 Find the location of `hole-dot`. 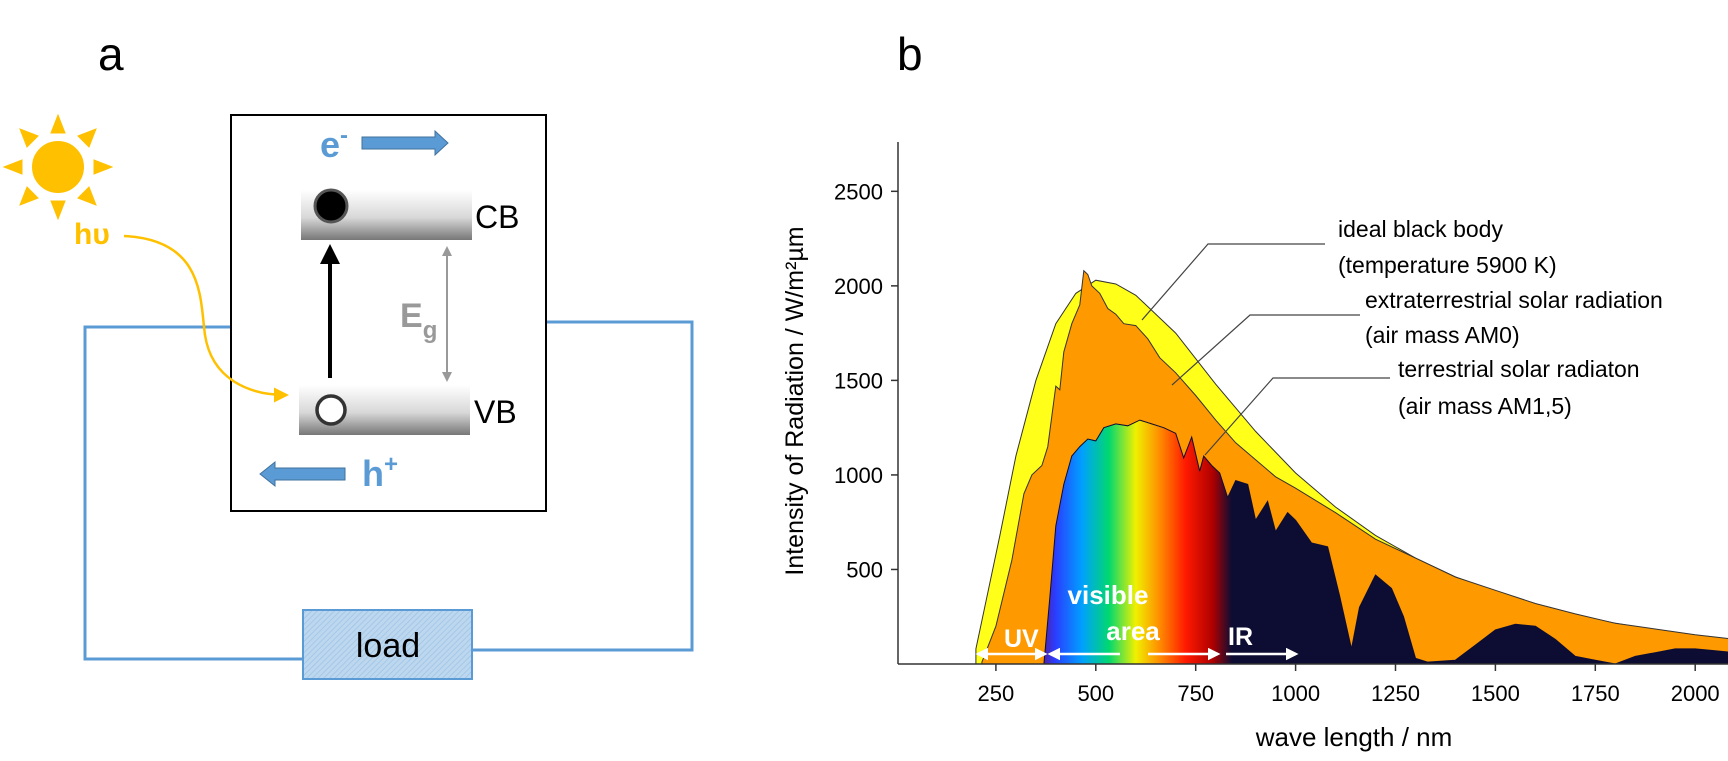

hole-dot is located at coordinates (331, 410).